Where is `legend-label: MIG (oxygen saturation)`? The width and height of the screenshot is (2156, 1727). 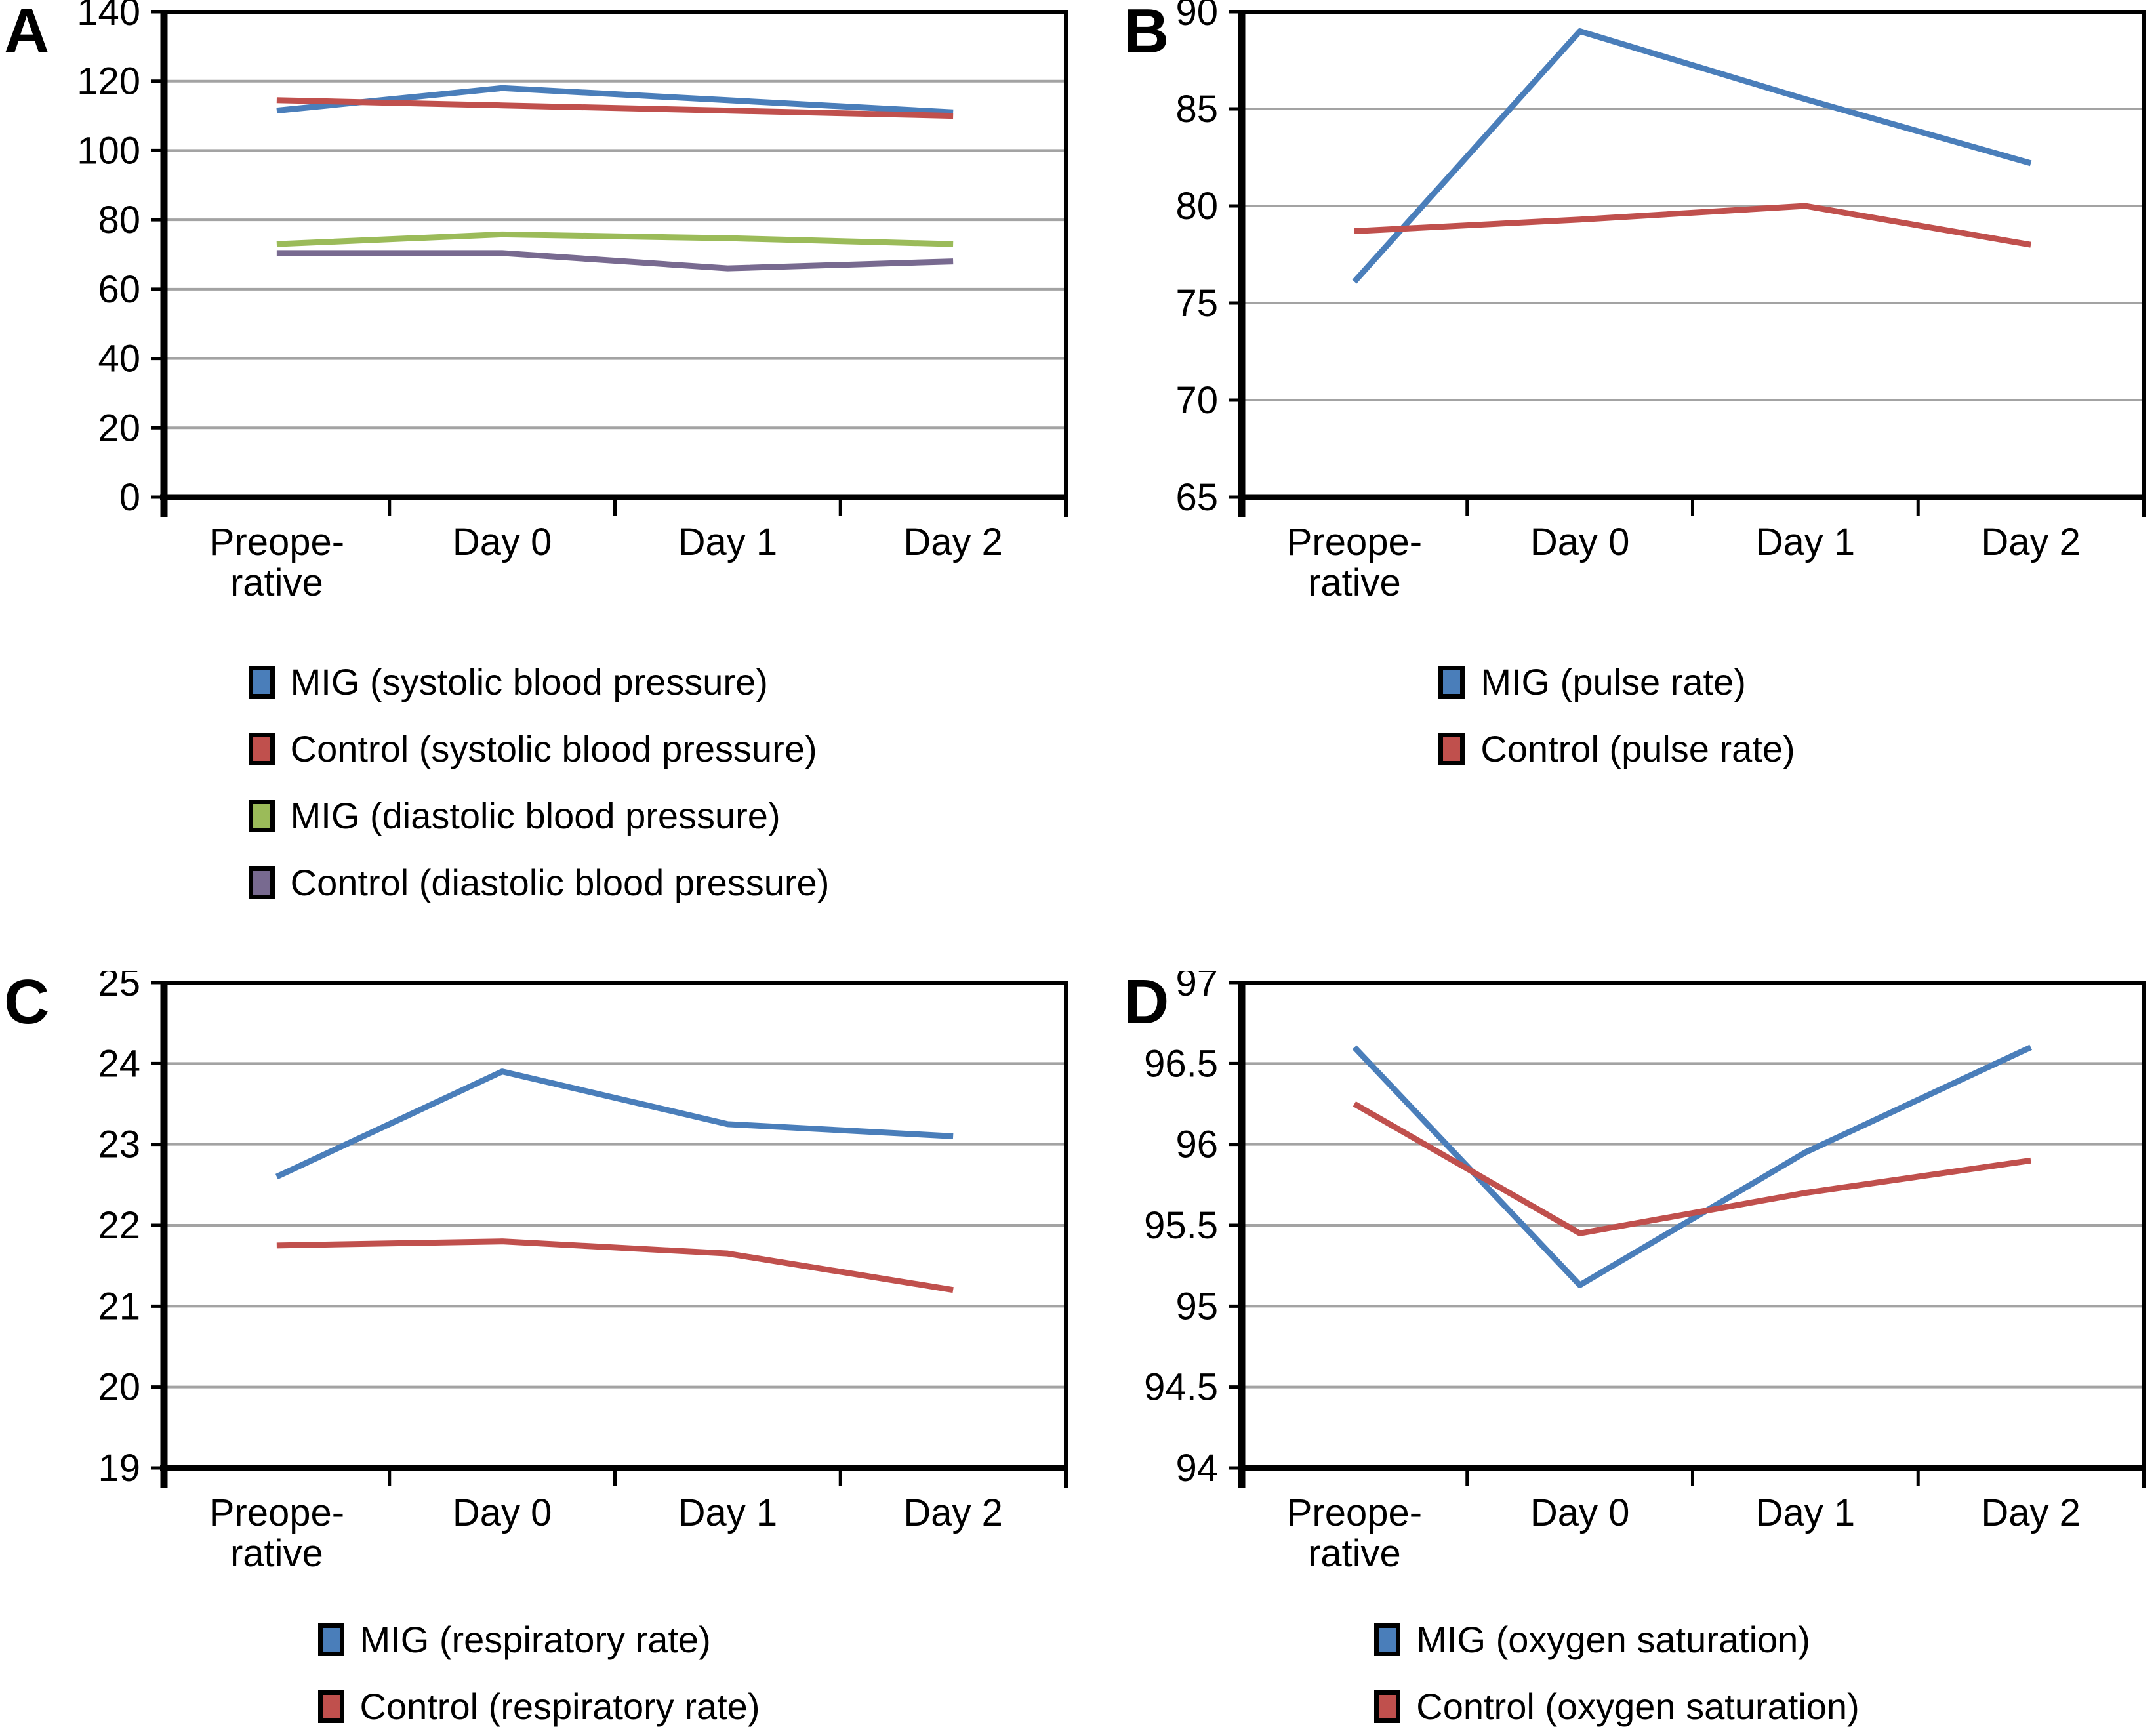
legend-label: MIG (oxygen saturation) is located at coordinates (1613, 1639).